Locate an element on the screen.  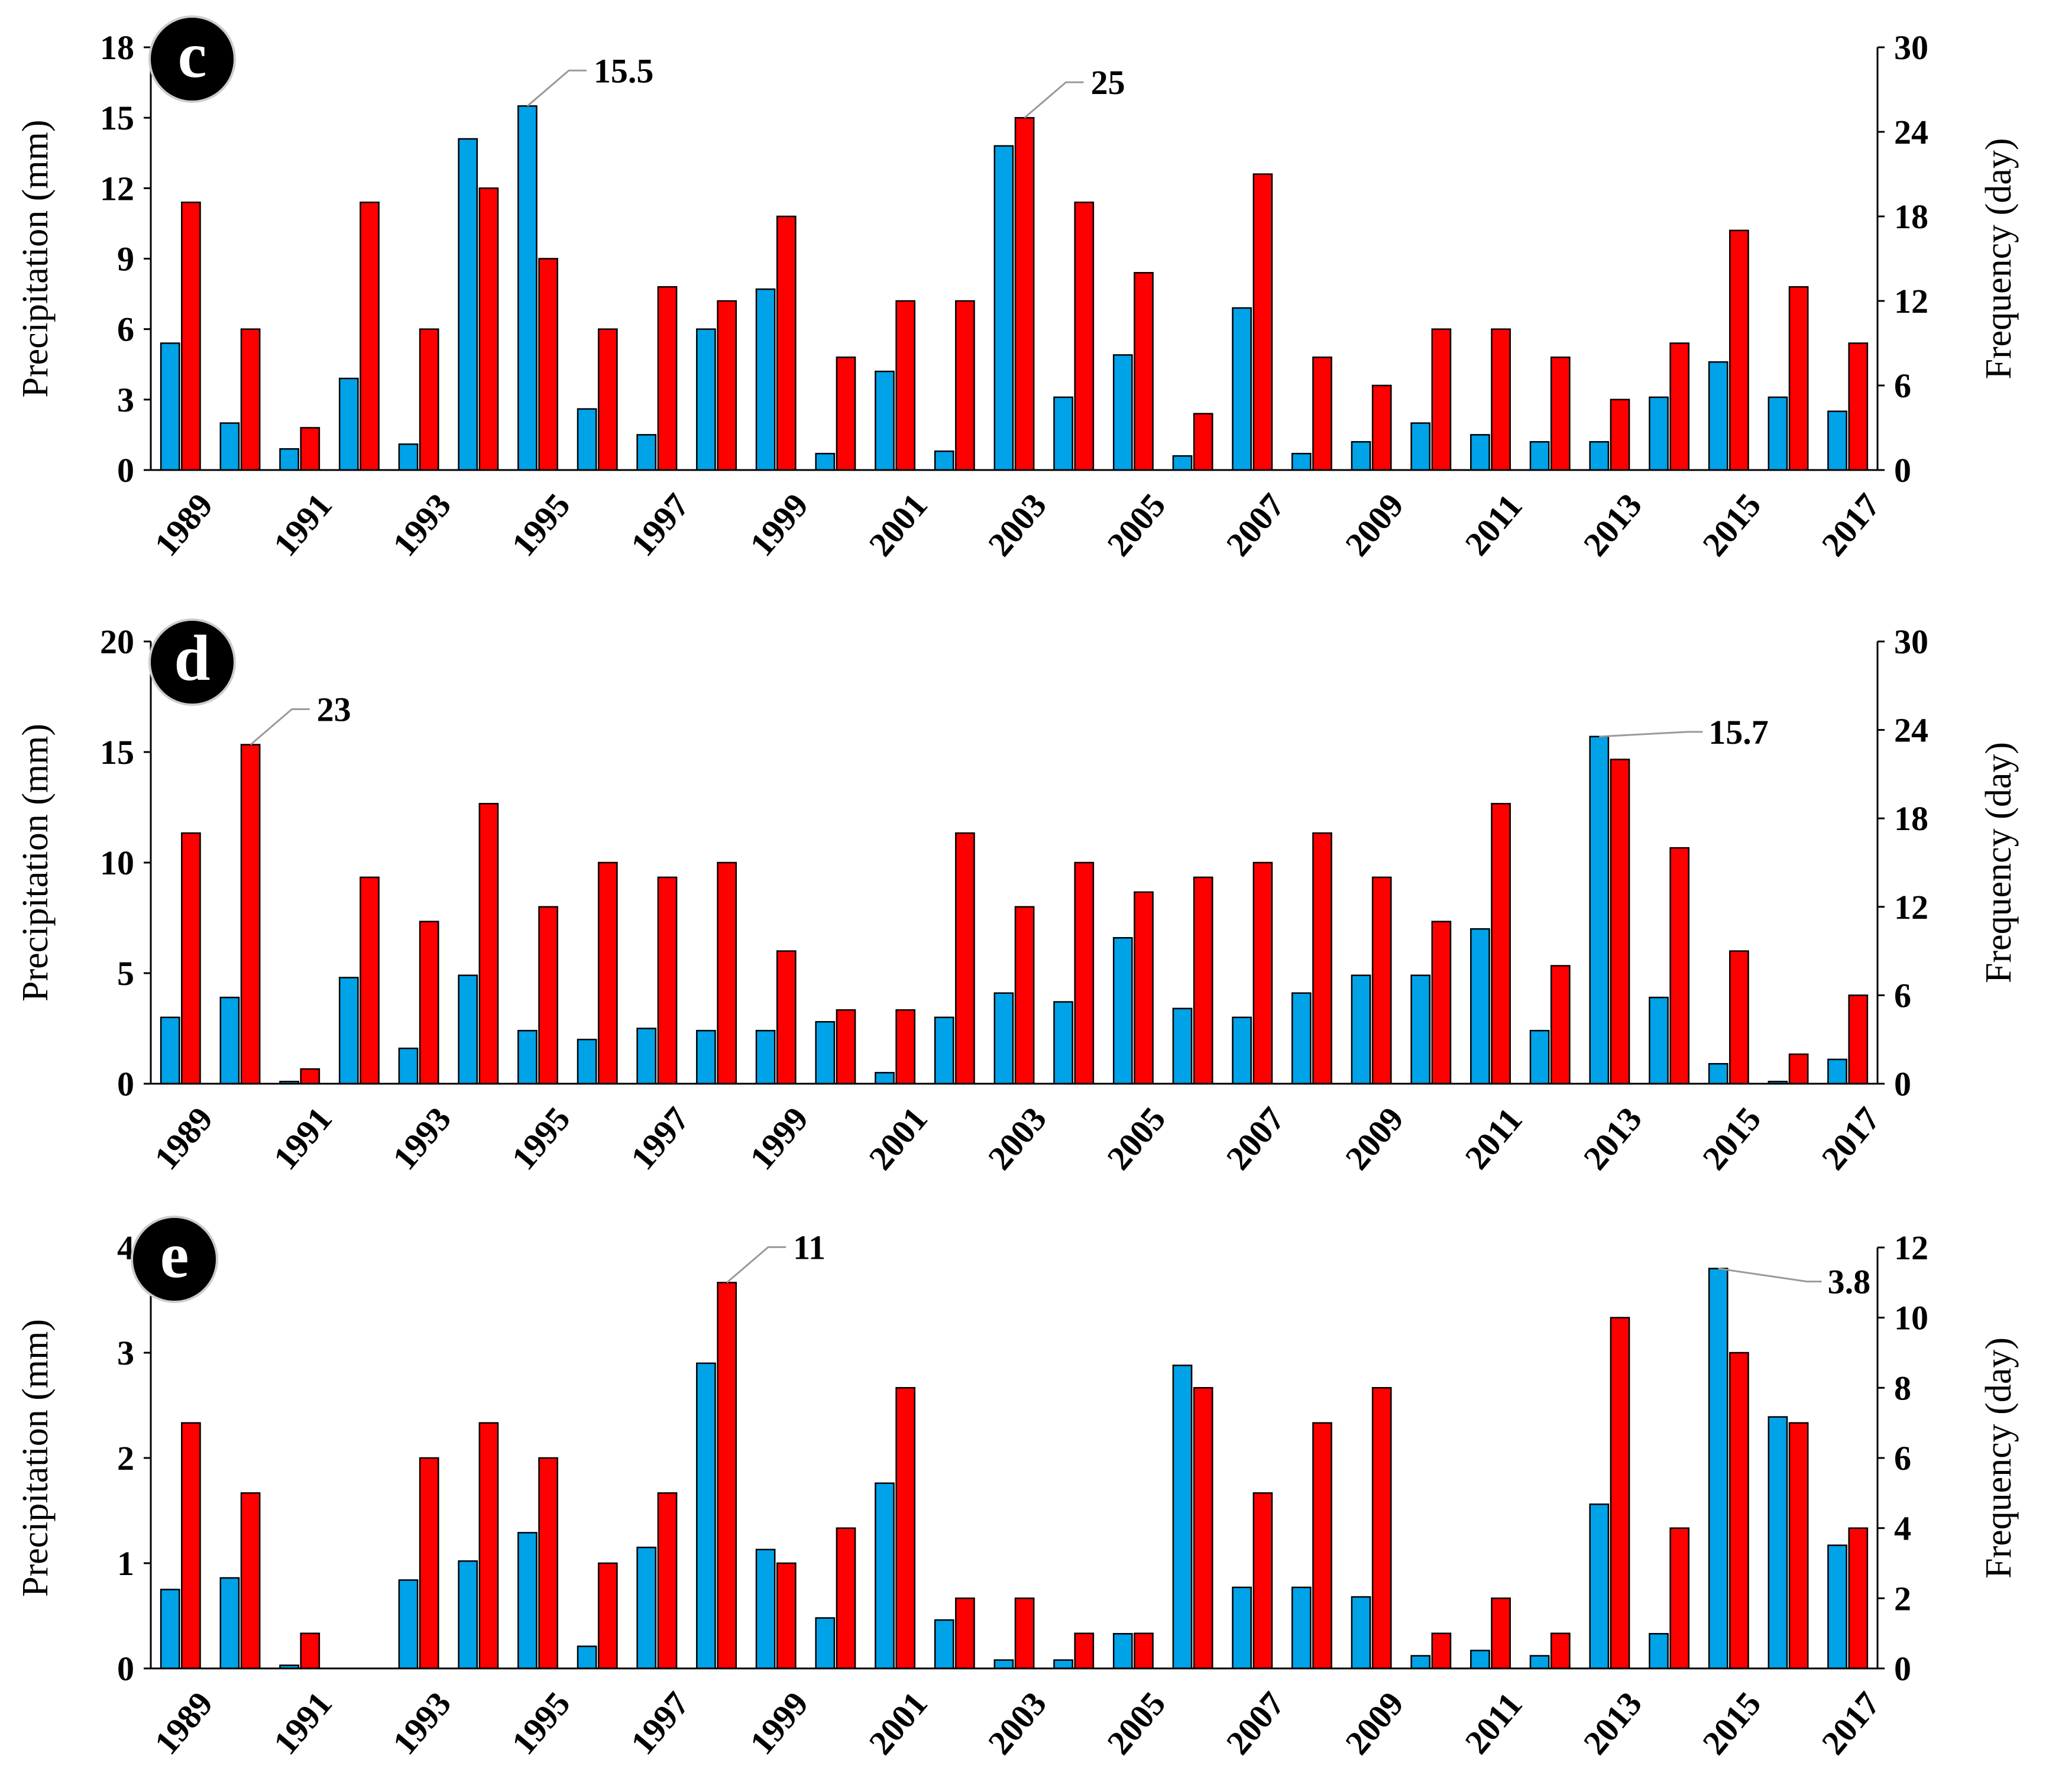
precip-bar-2007 is located at coordinates (1242, 1628).